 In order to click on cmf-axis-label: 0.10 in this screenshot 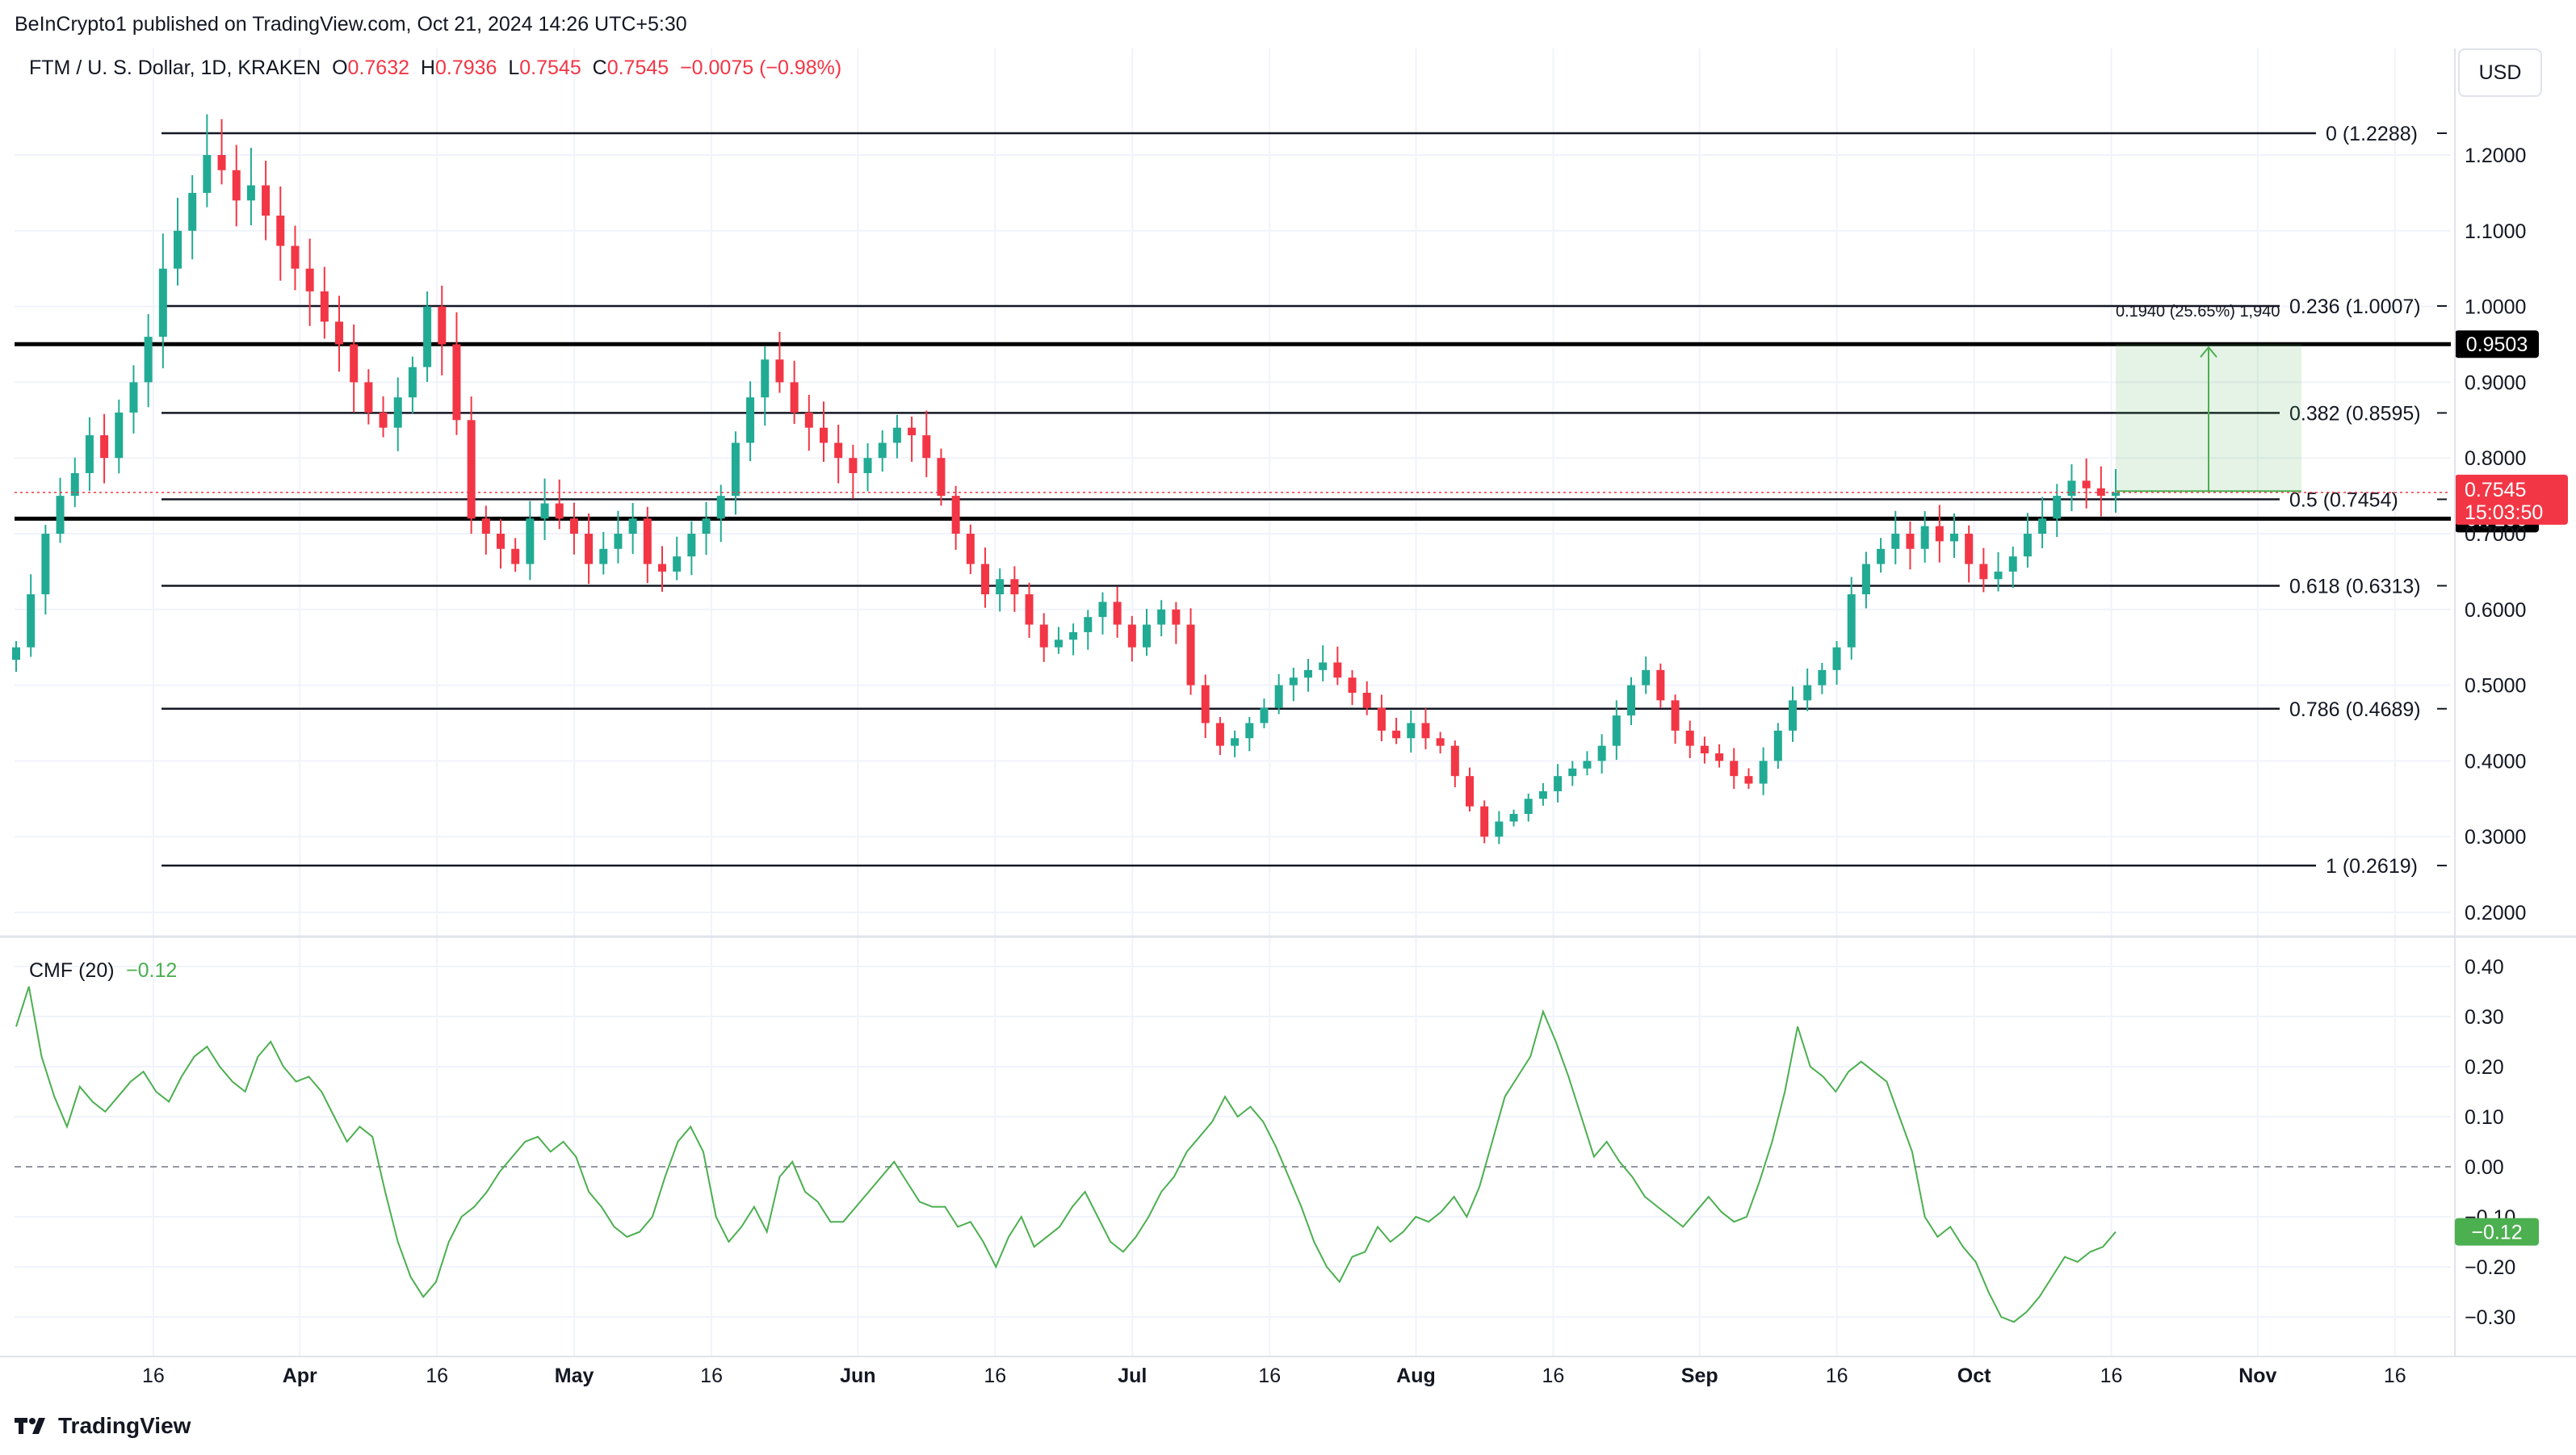, I will do `click(2484, 1117)`.